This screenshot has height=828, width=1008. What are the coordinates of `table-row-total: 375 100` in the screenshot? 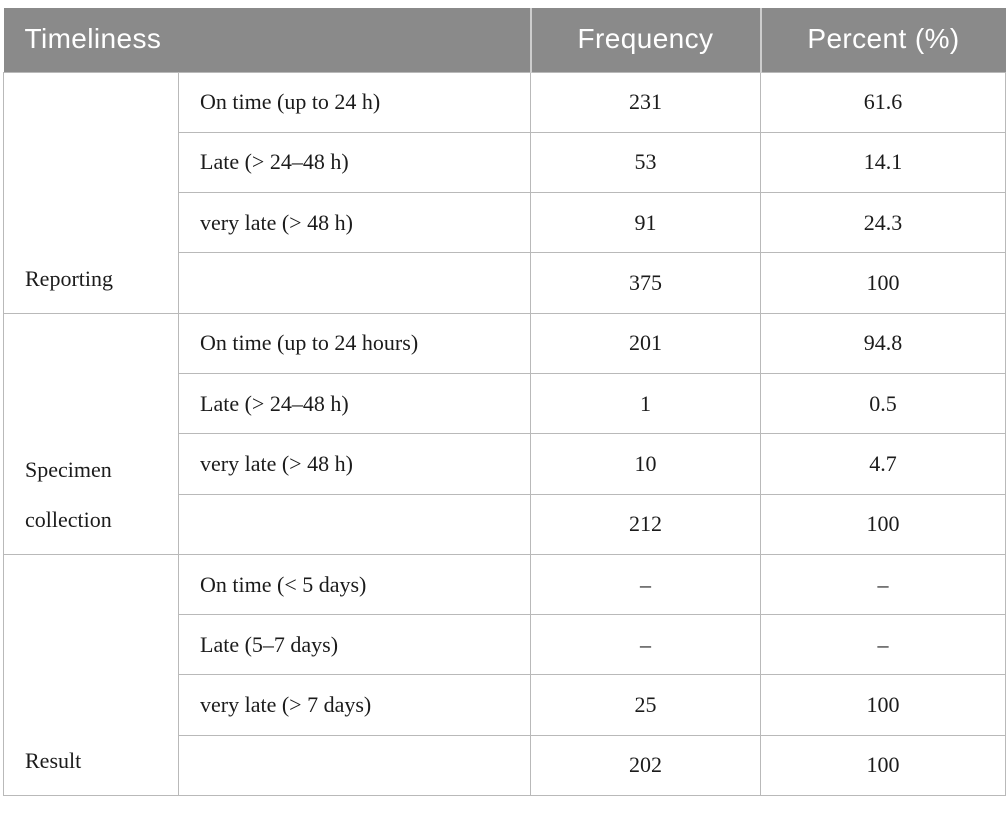 It's located at (505, 283).